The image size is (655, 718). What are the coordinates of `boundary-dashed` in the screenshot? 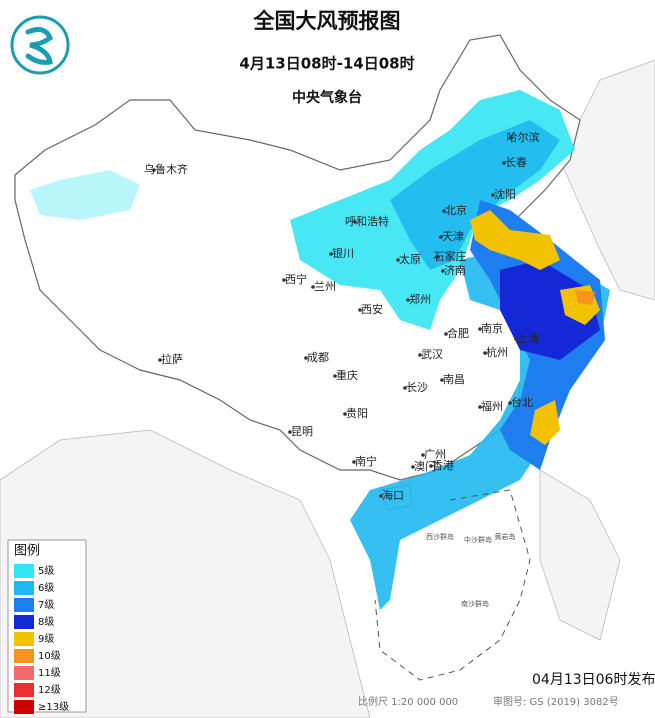 It's located at (452, 585).